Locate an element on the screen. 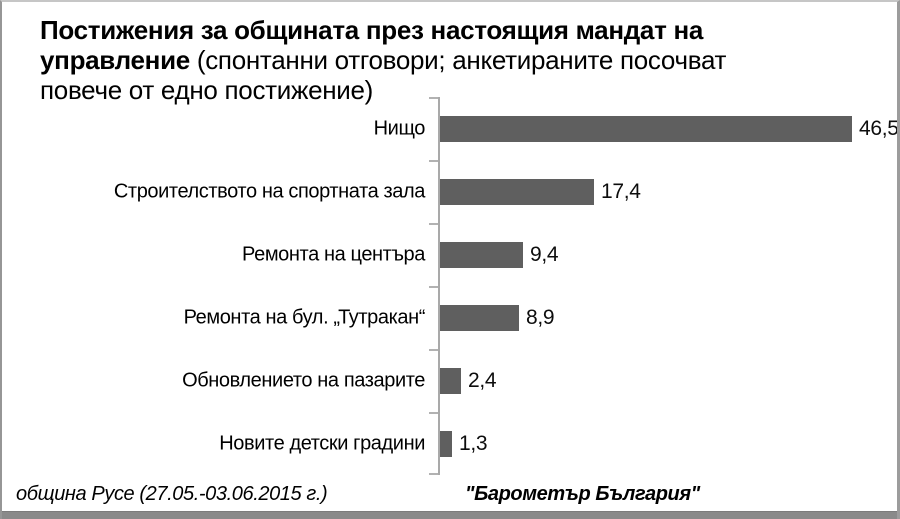 This screenshot has width=900, height=519. bar-row: Ремонта на бул. „Тутракан“ 8,9 is located at coordinates (449, 317).